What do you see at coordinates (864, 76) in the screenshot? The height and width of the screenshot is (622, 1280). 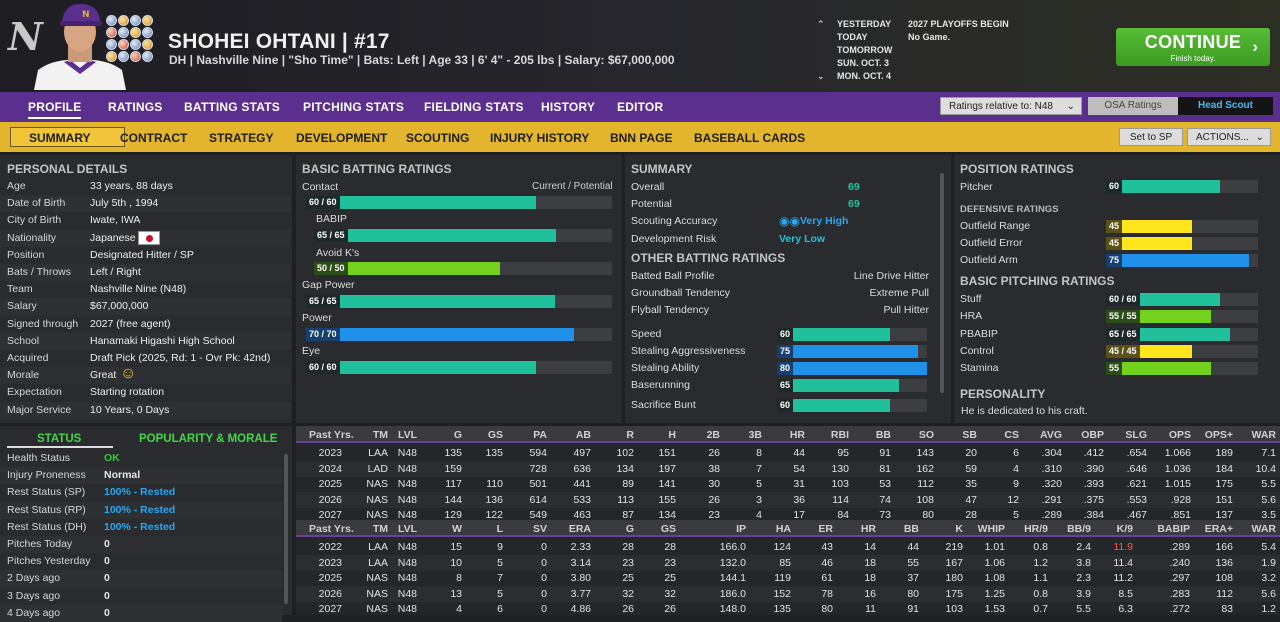 I see `day-label: MON. OCT. 4` at bounding box center [864, 76].